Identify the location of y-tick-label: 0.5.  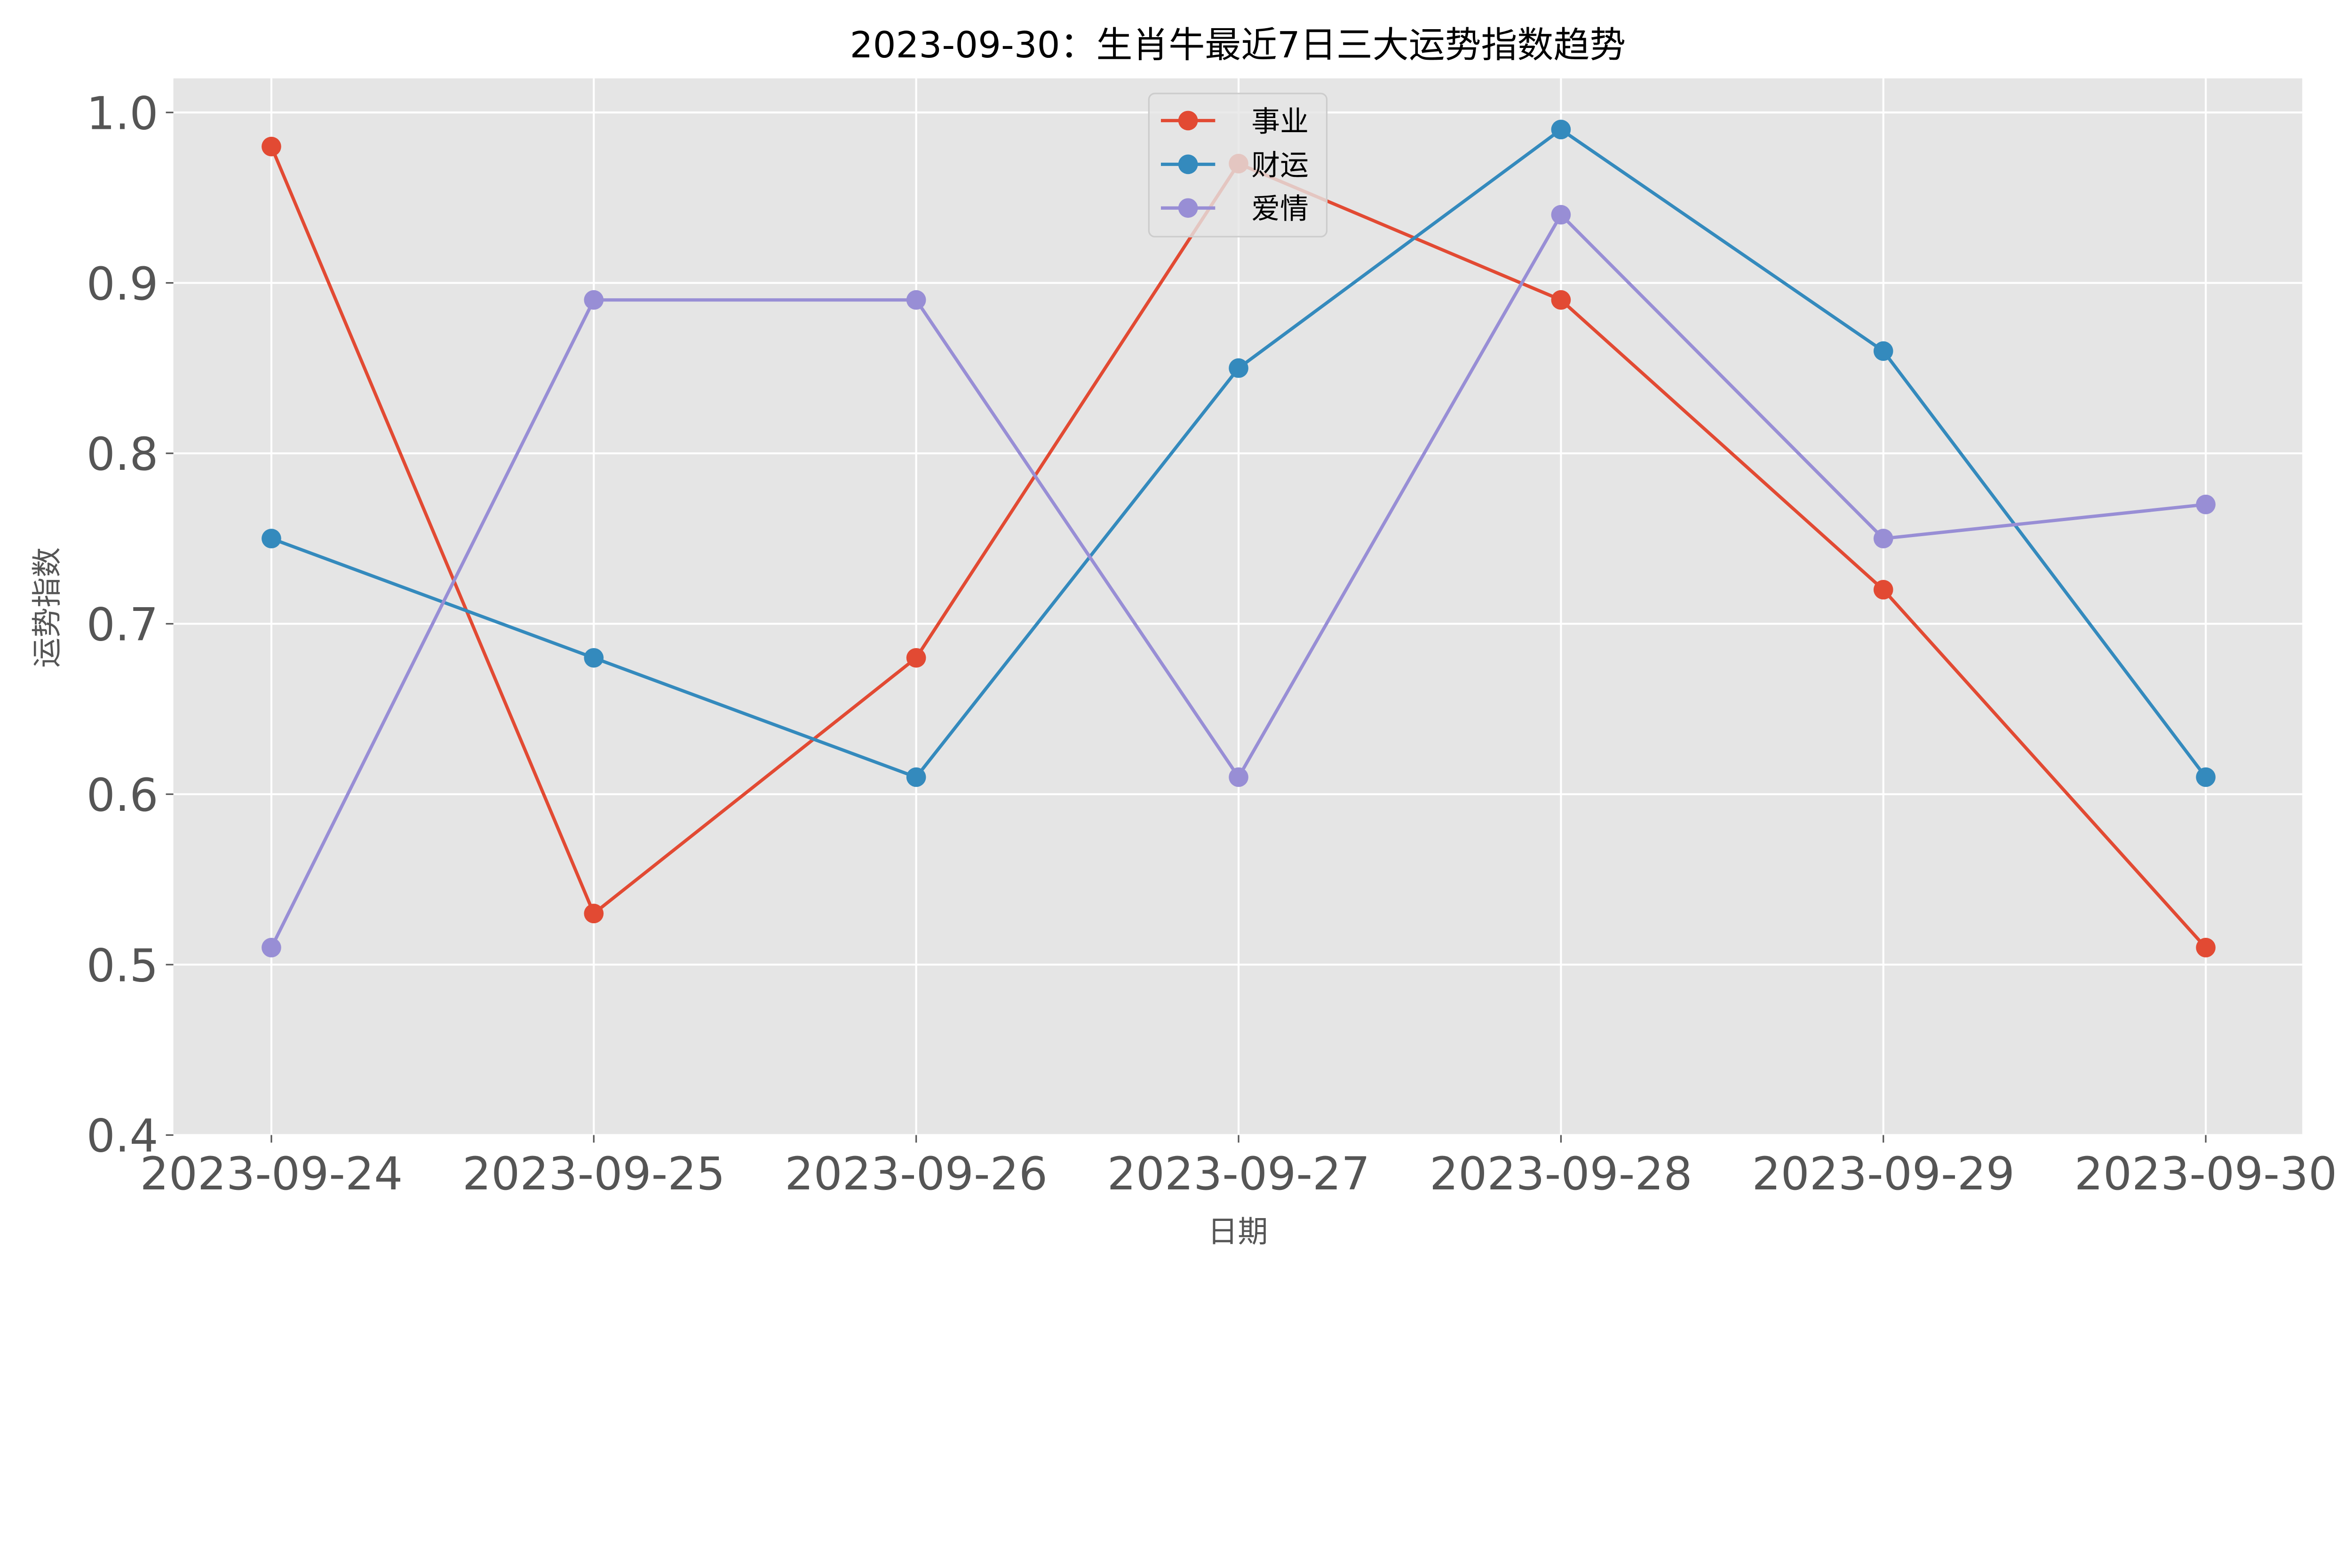
(123, 965).